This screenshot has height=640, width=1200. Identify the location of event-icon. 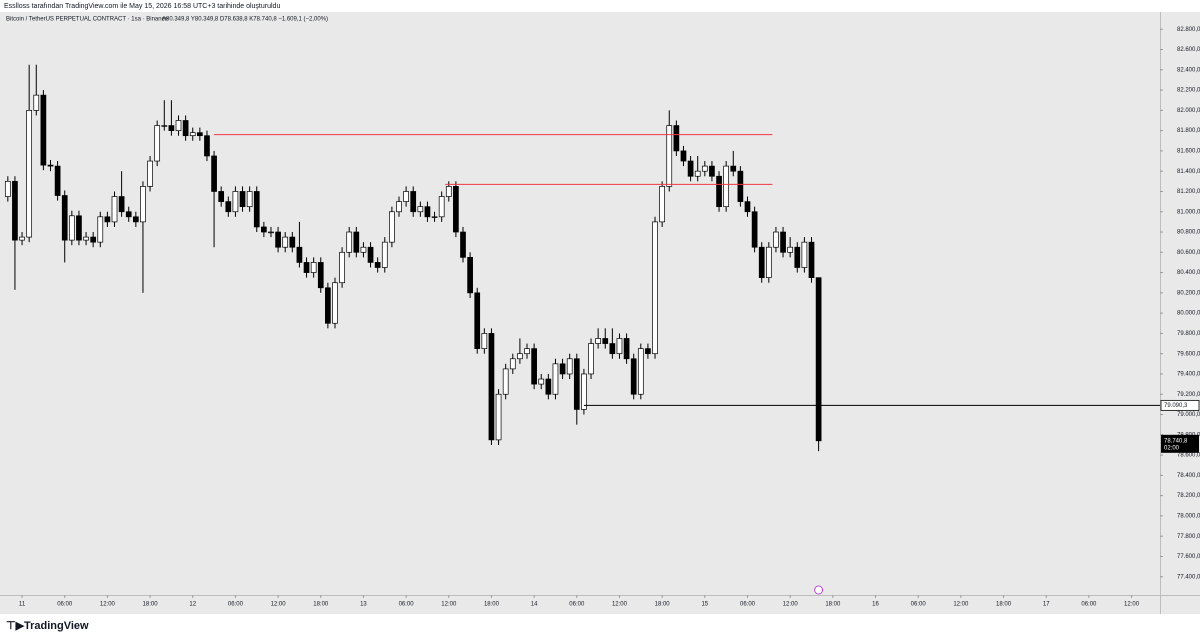
(819, 590).